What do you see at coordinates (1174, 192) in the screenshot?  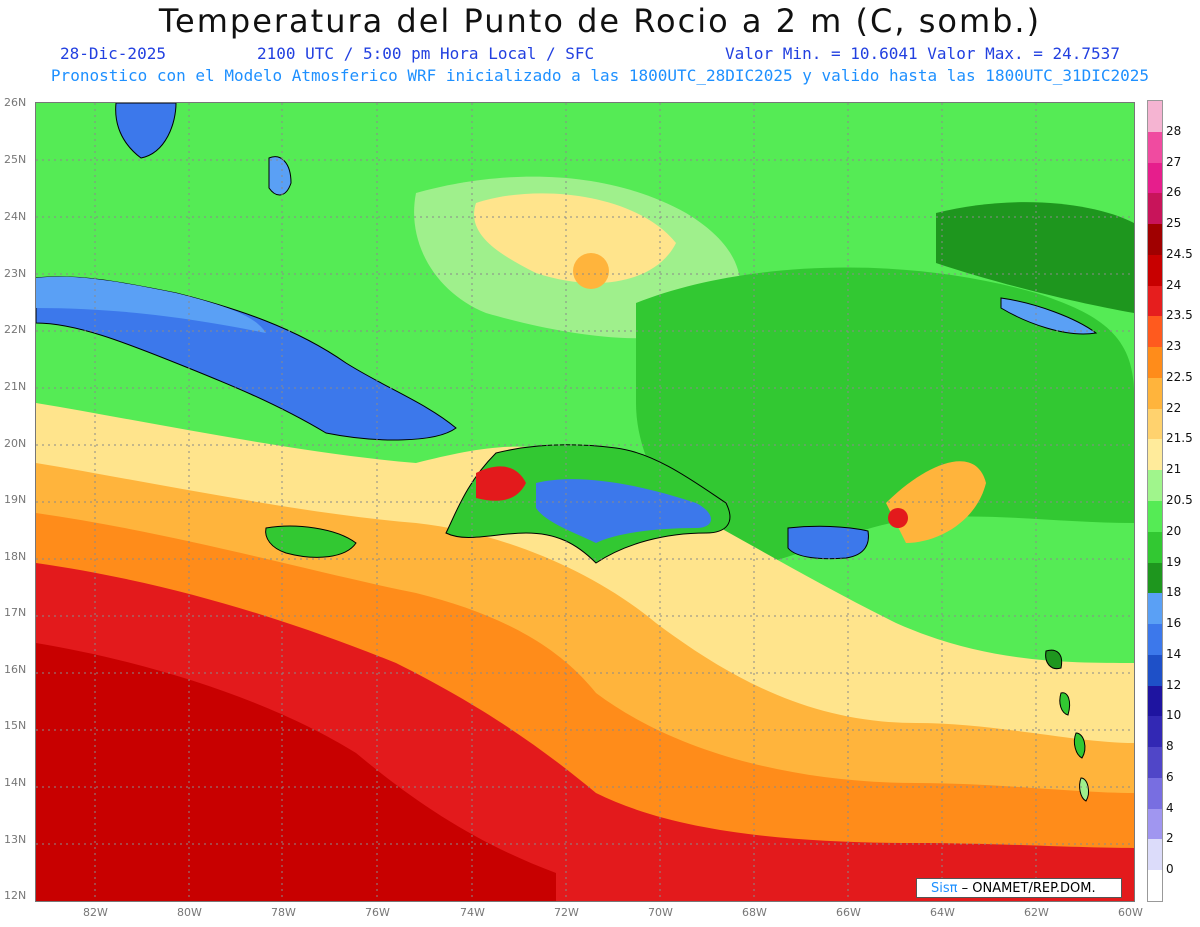 I see `colorbar-label: 26` at bounding box center [1174, 192].